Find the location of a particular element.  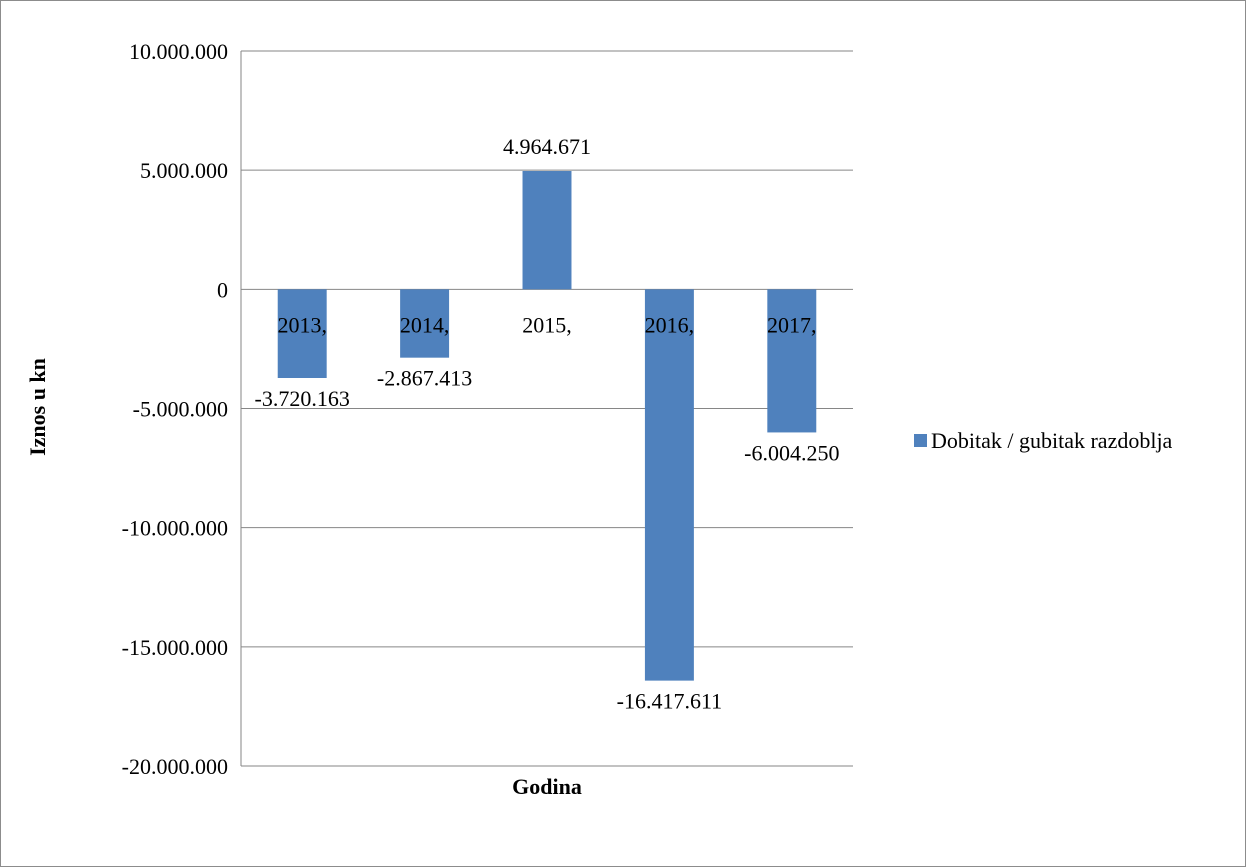

bar-2017 is located at coordinates (792, 361).